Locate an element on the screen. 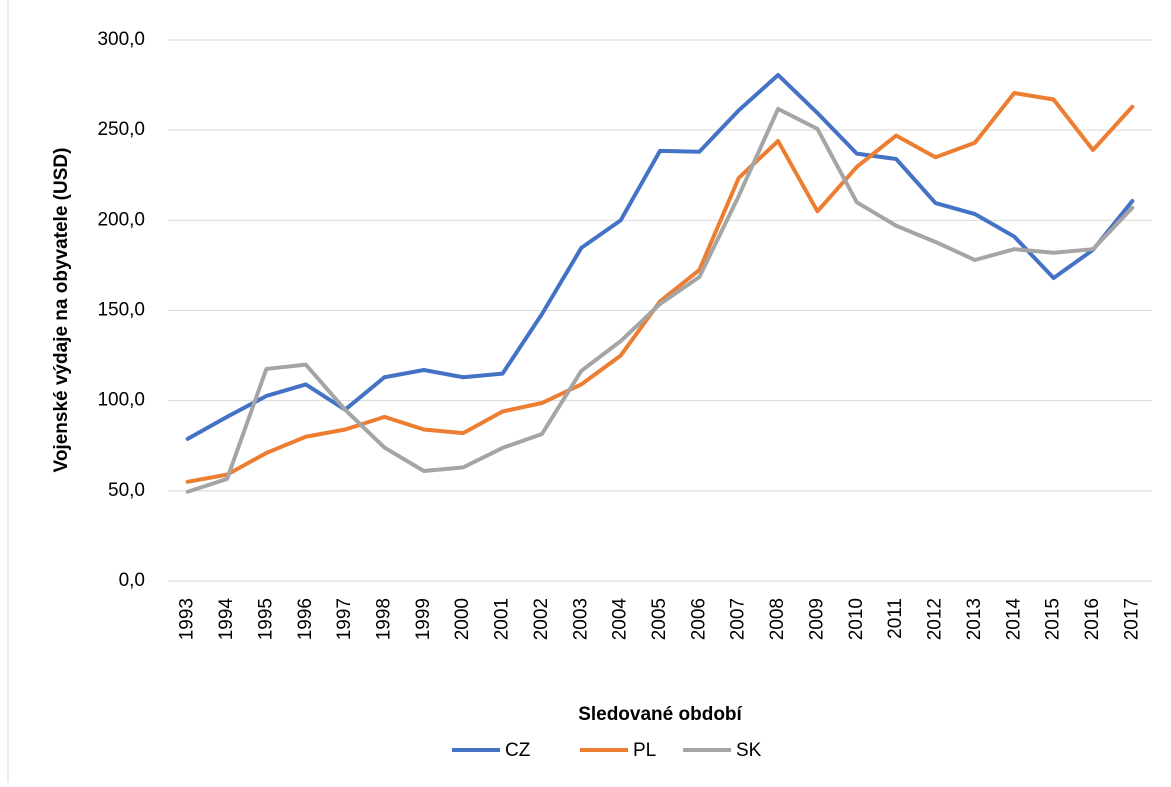 The height and width of the screenshot is (787, 1171). legend-label: PL is located at coordinates (644, 750).